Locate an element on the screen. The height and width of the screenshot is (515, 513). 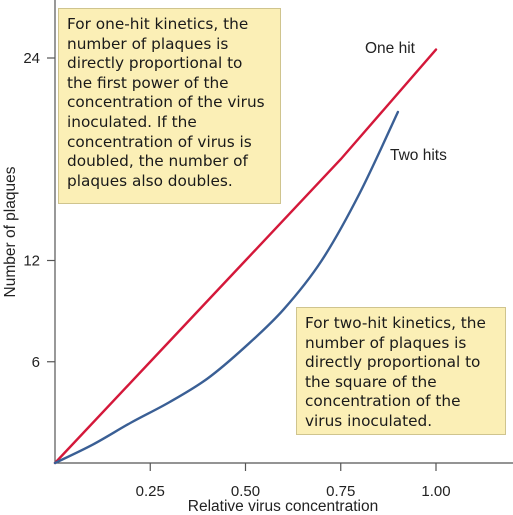
y-tick-label: 6 is located at coordinates (36, 362).